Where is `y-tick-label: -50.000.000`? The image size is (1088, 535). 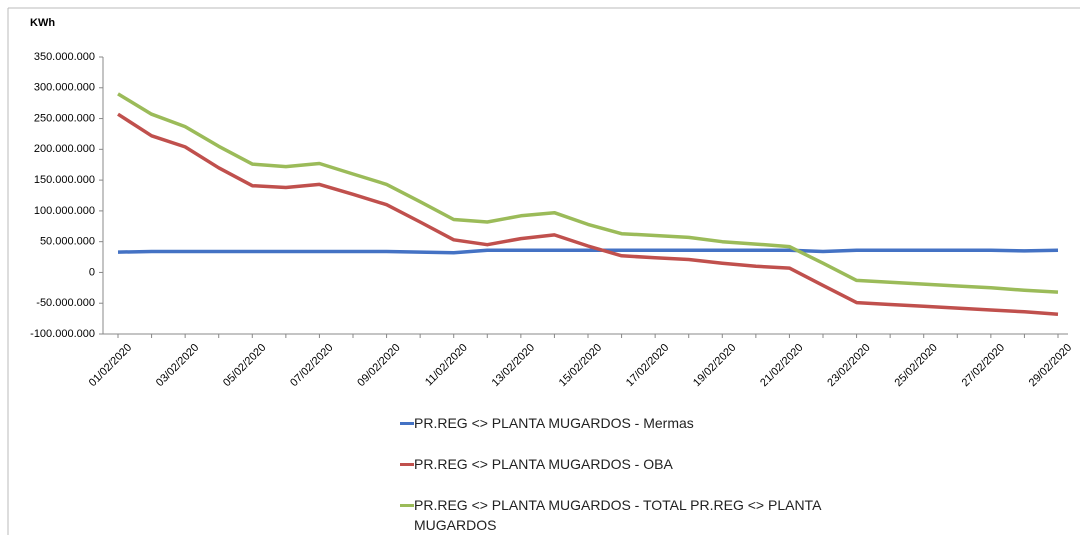 y-tick-label: -50.000.000 is located at coordinates (65, 303).